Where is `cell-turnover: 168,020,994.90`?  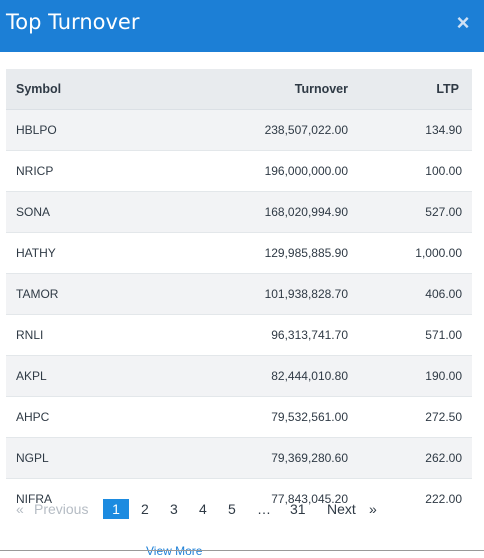 cell-turnover: 168,020,994.90 is located at coordinates (257, 212).